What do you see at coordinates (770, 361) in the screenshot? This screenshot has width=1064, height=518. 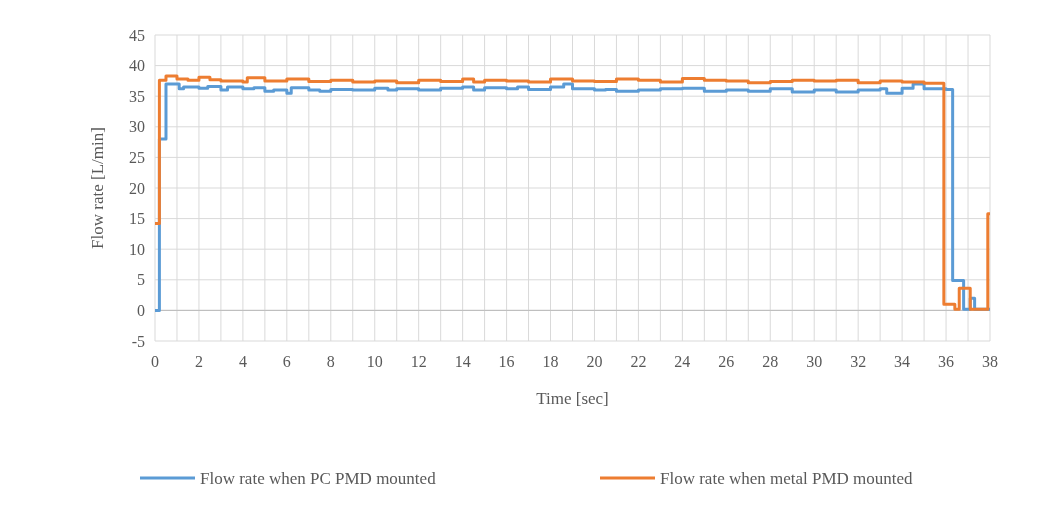 I see `x-tick-label: 28` at bounding box center [770, 361].